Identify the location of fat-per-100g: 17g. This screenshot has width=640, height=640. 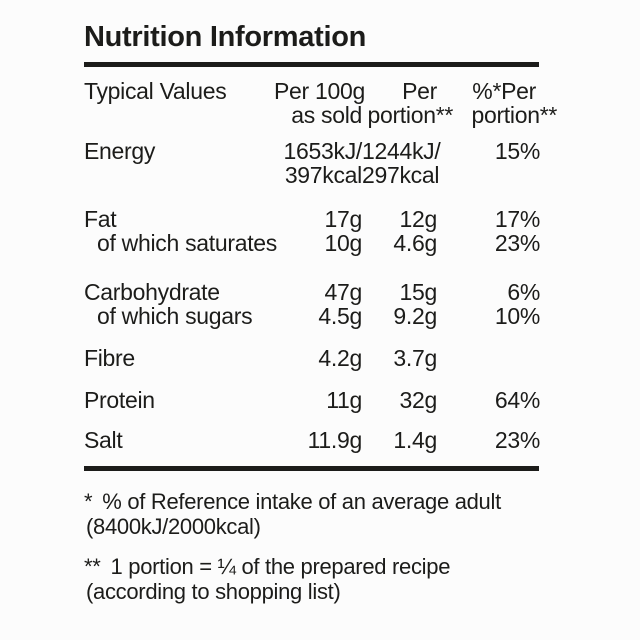
(343, 219).